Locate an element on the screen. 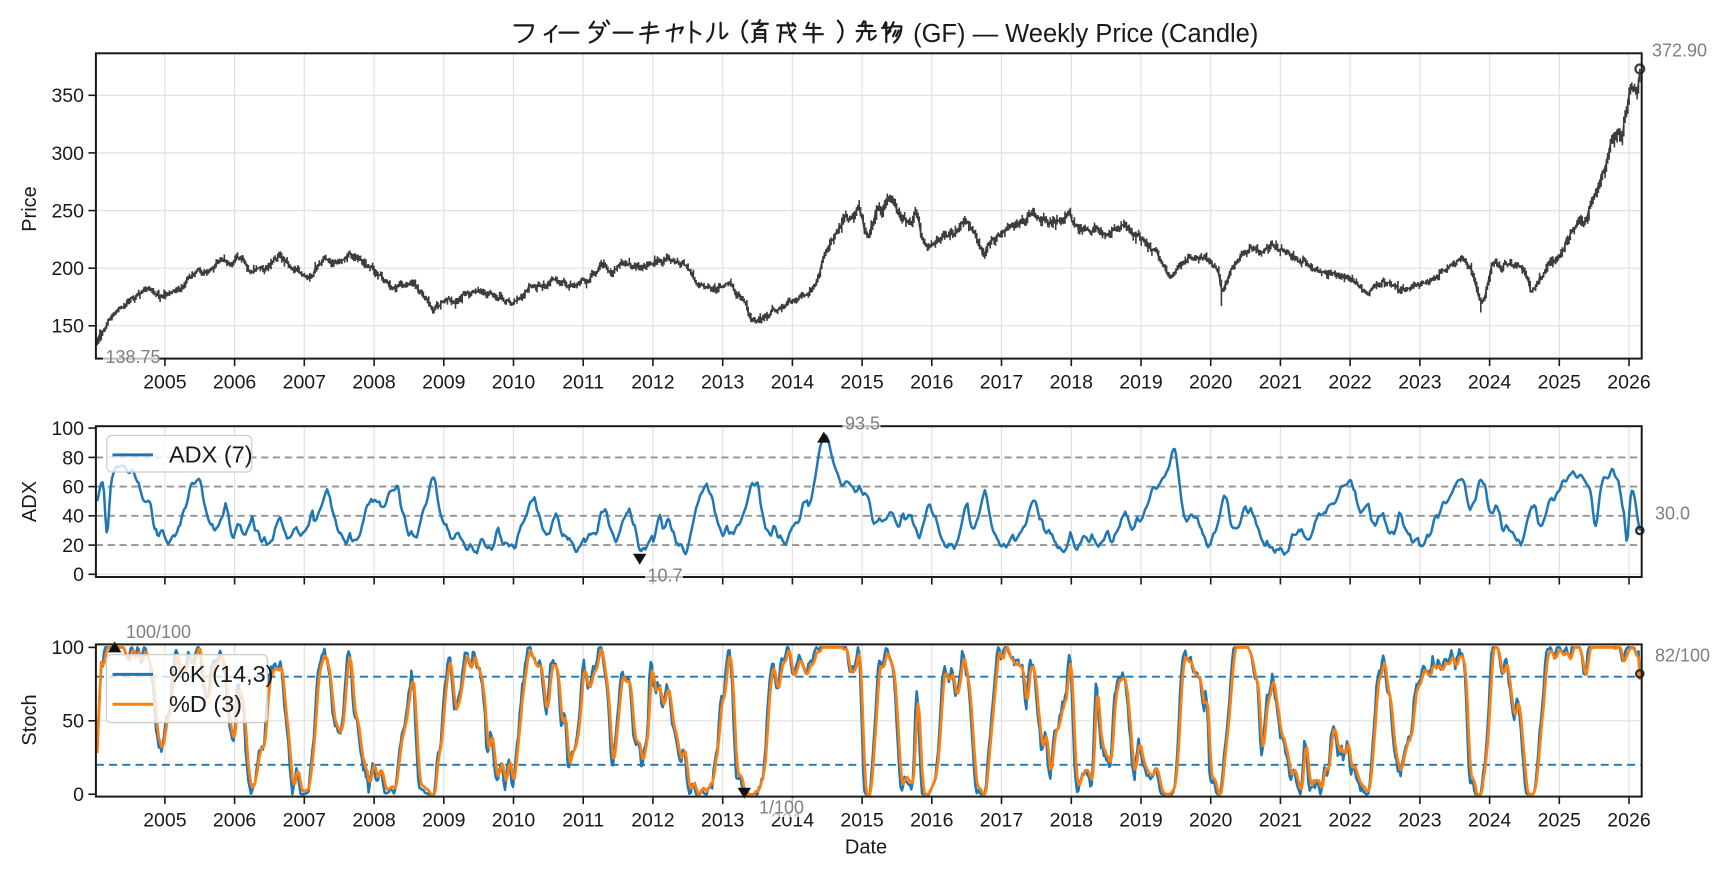 This screenshot has width=1728, height=883. svg-text: 50 is located at coordinates (73, 722).